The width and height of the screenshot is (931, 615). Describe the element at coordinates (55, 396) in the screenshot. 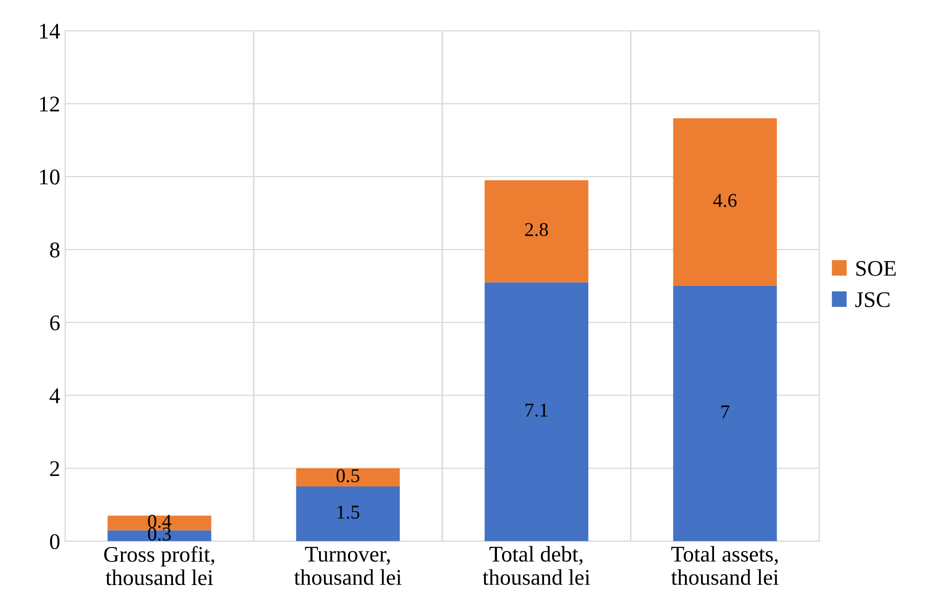

I see `y-tick-label: 4` at that location.